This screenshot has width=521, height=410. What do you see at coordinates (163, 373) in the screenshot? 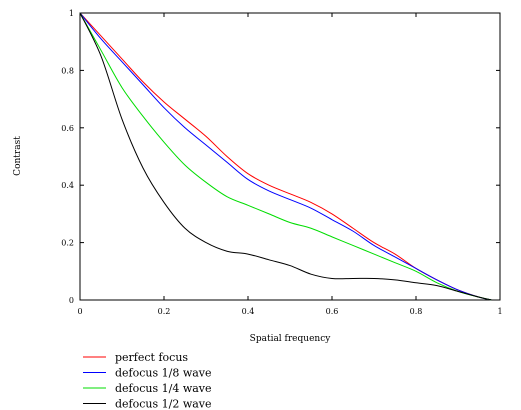
I see `legend-label: defocus 1/8 wave` at bounding box center [163, 373].